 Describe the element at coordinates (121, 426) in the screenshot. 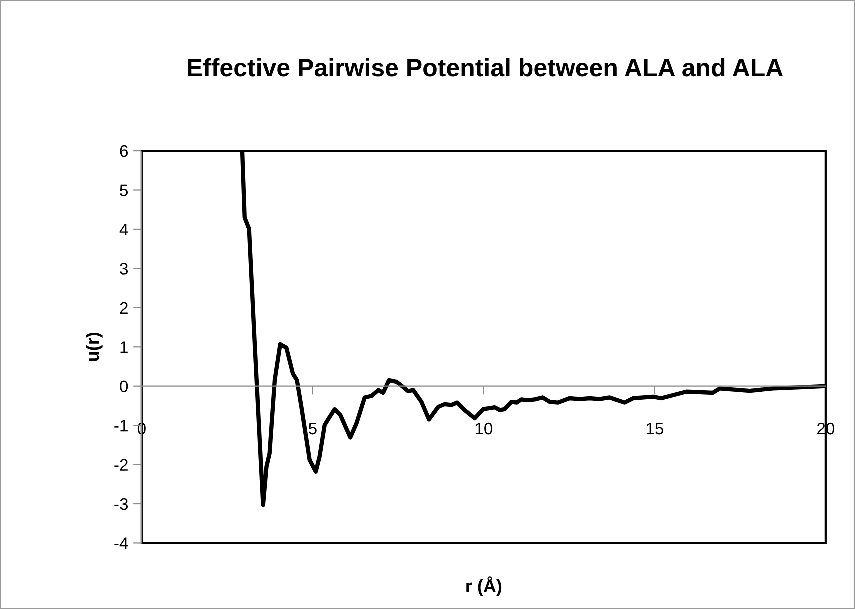

I see `y-tick-label: -1` at that location.